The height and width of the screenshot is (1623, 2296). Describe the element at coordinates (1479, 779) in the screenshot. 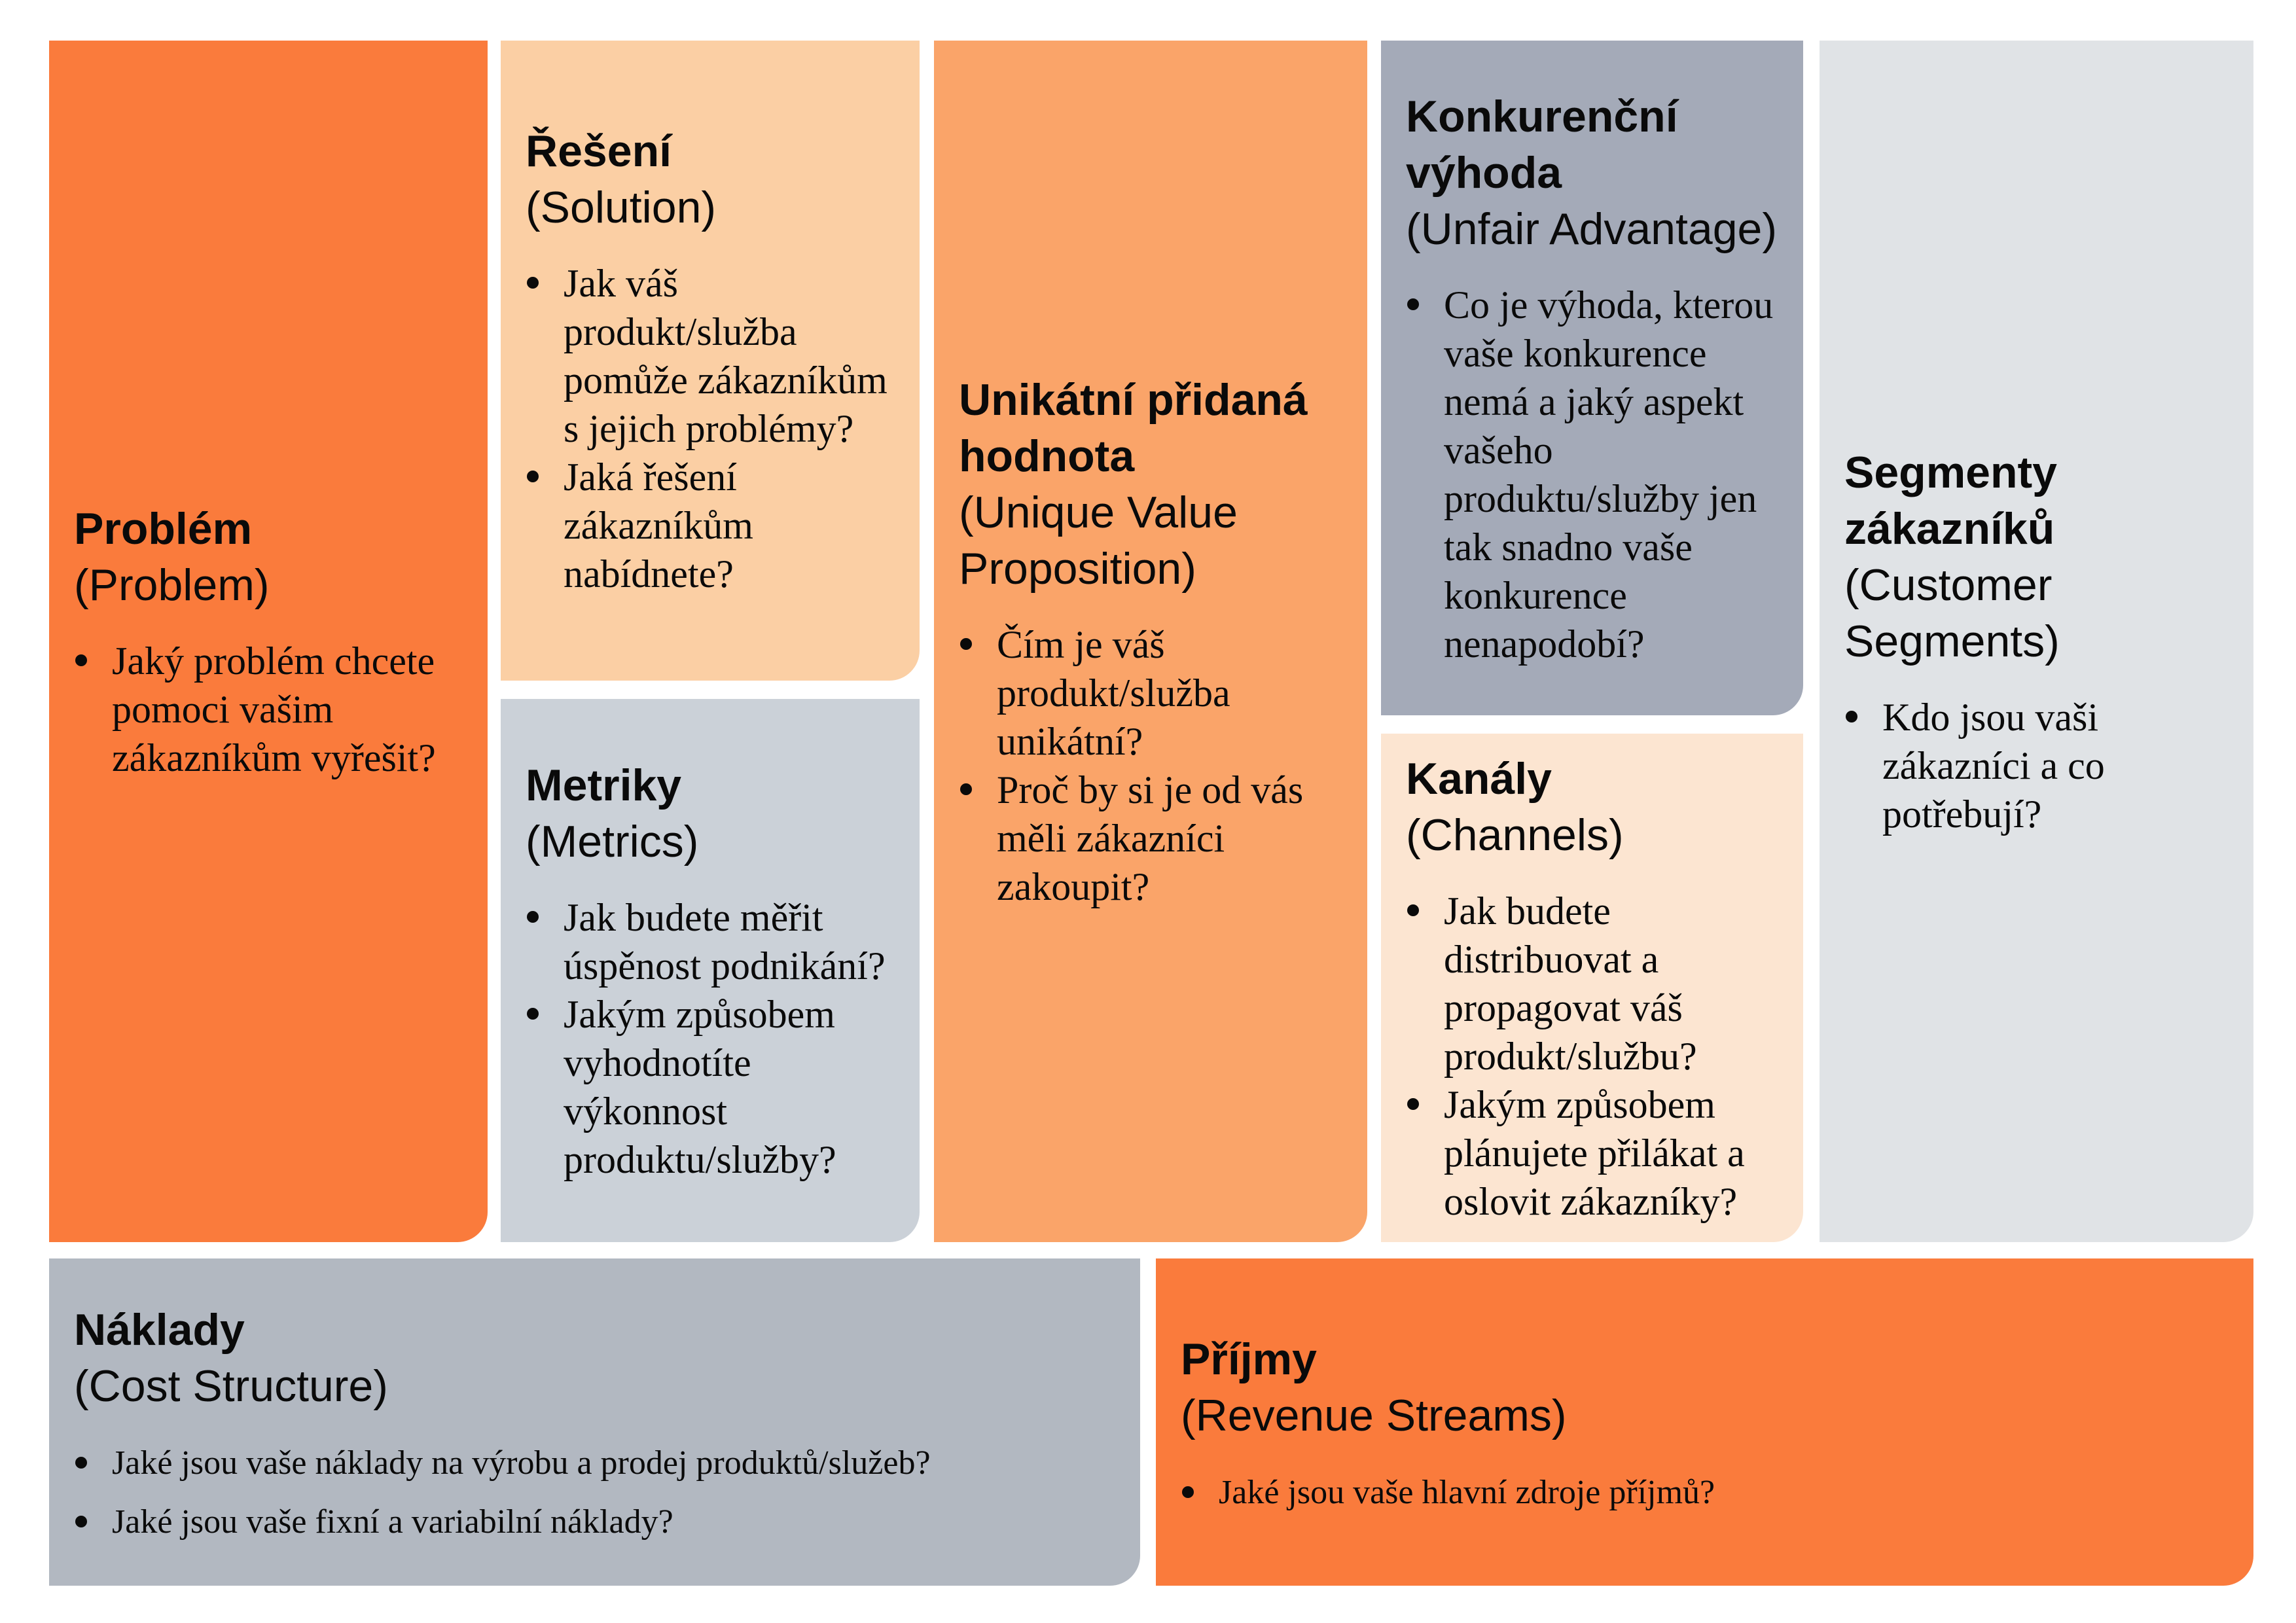

I see `block-channels-title: Kanály` at that location.